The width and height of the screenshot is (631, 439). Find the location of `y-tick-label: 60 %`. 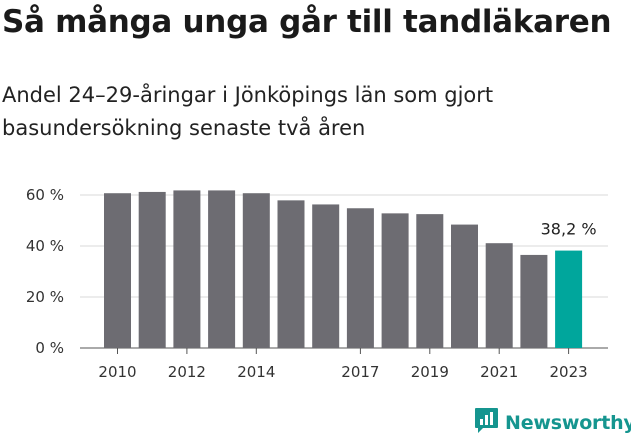

y-tick-label: 60 % is located at coordinates (45, 195).